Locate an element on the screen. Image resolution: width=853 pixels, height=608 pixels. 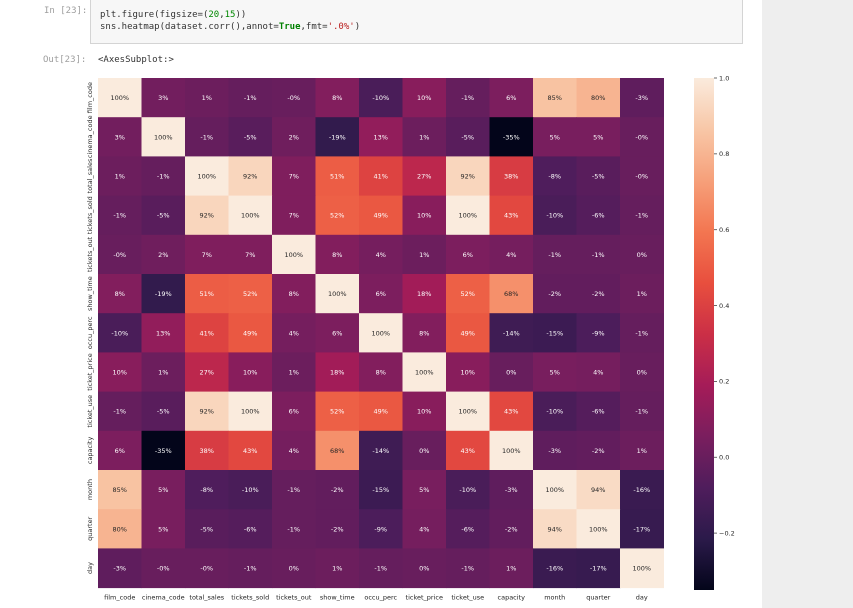
cell-annotation: -17% is located at coordinates (641, 529).